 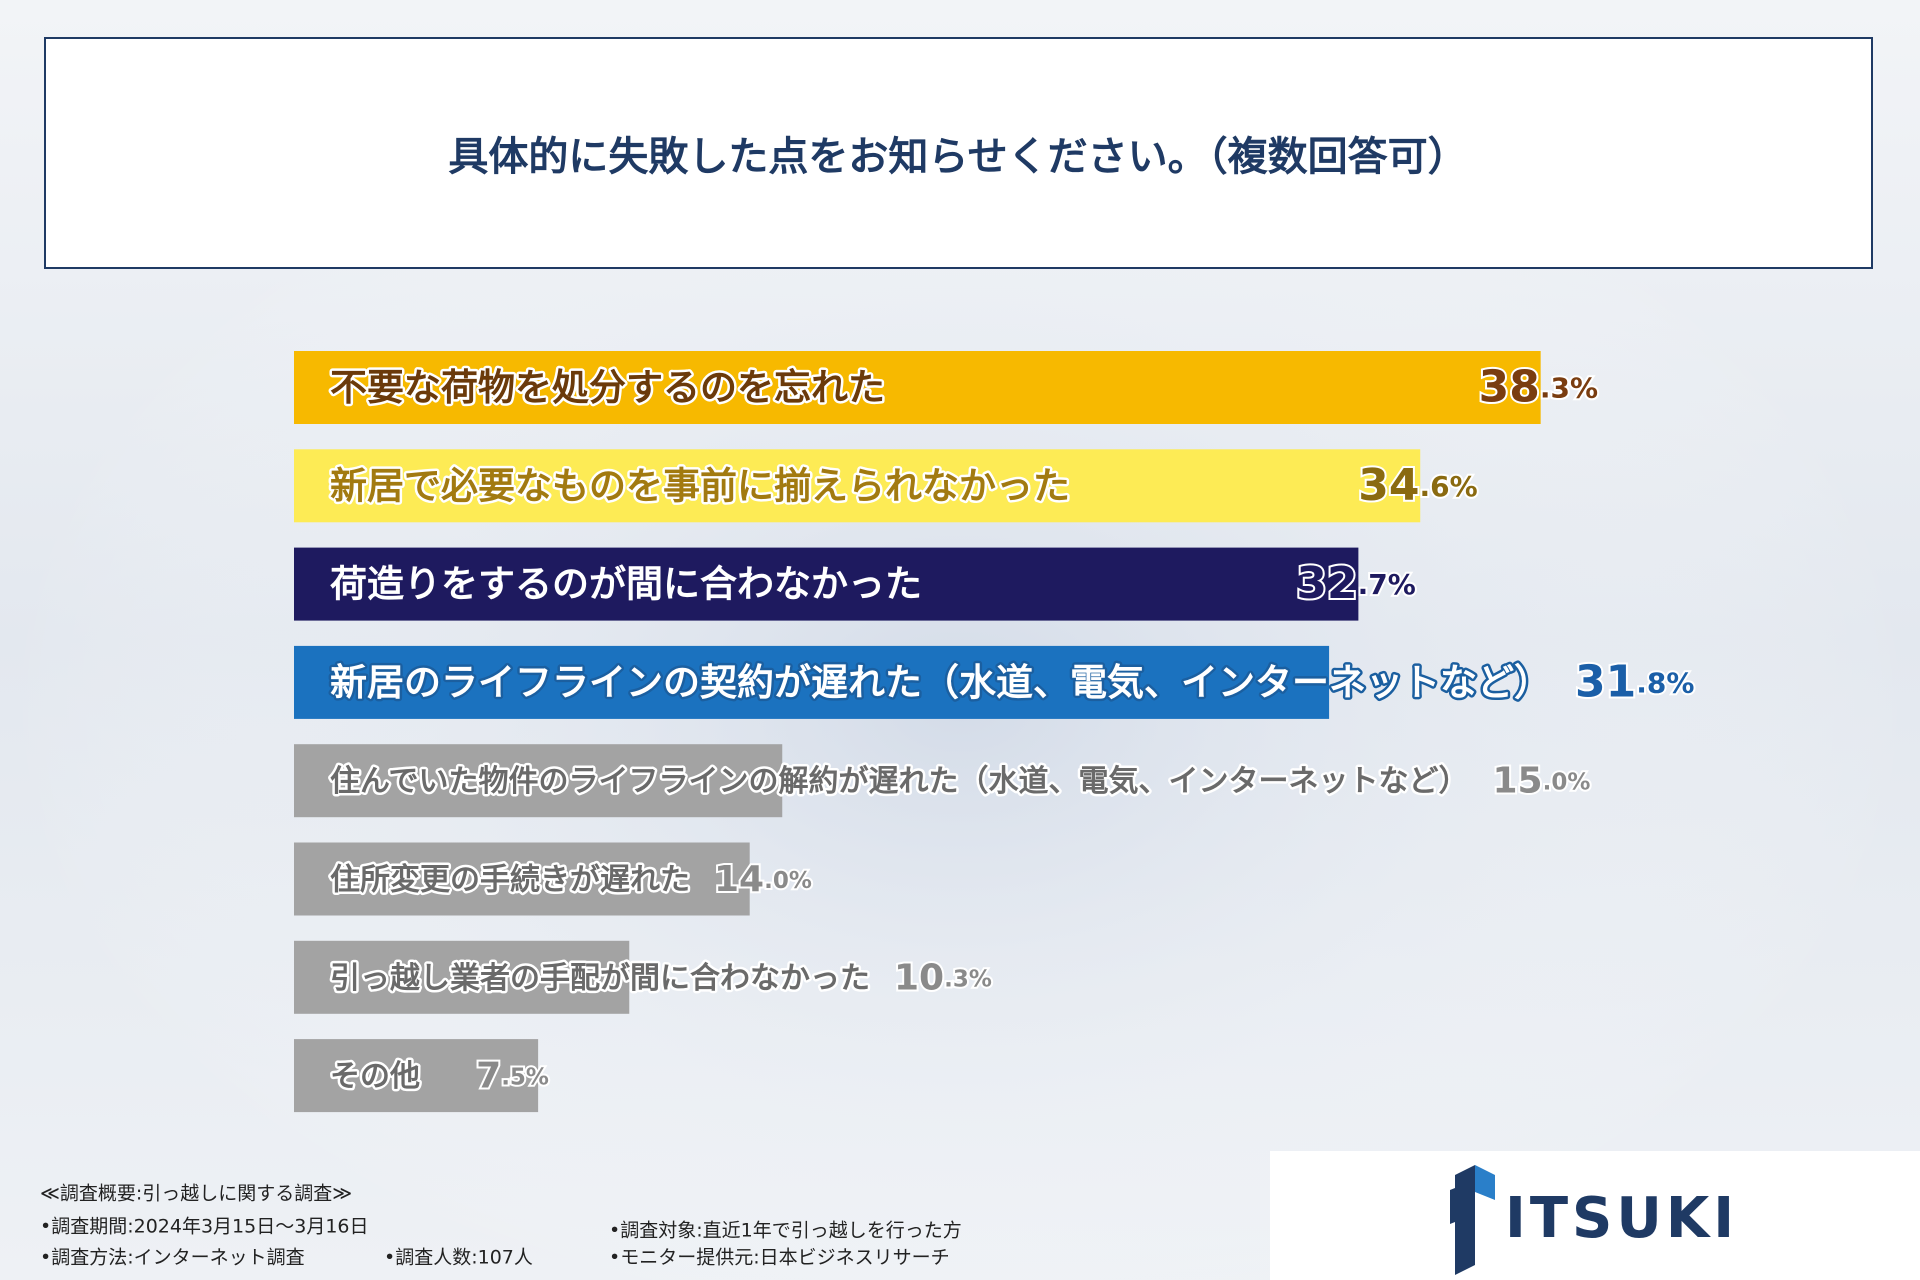 I want to click on value-label-dec: .6%, so click(x=1448, y=486).